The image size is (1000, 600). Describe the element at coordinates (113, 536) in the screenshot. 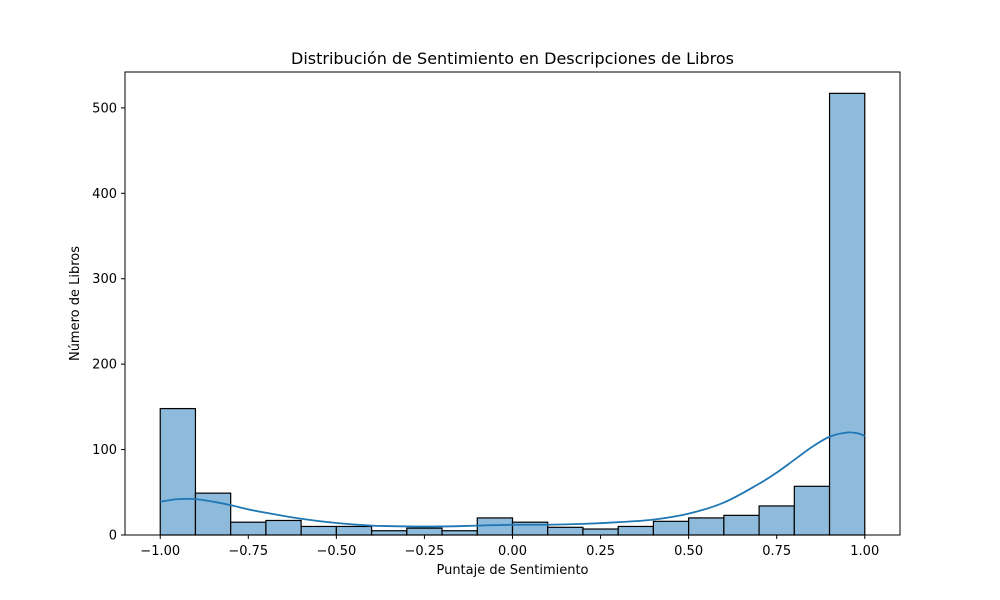

I see `y-tick-label: 0` at that location.